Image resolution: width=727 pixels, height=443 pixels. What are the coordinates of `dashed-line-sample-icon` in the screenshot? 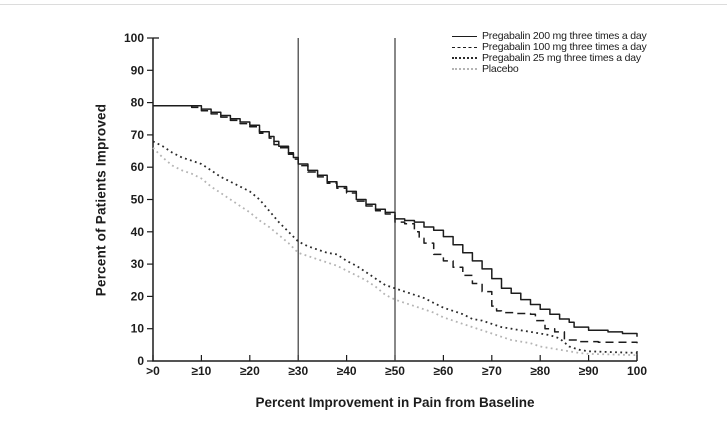 It's located at (464, 47).